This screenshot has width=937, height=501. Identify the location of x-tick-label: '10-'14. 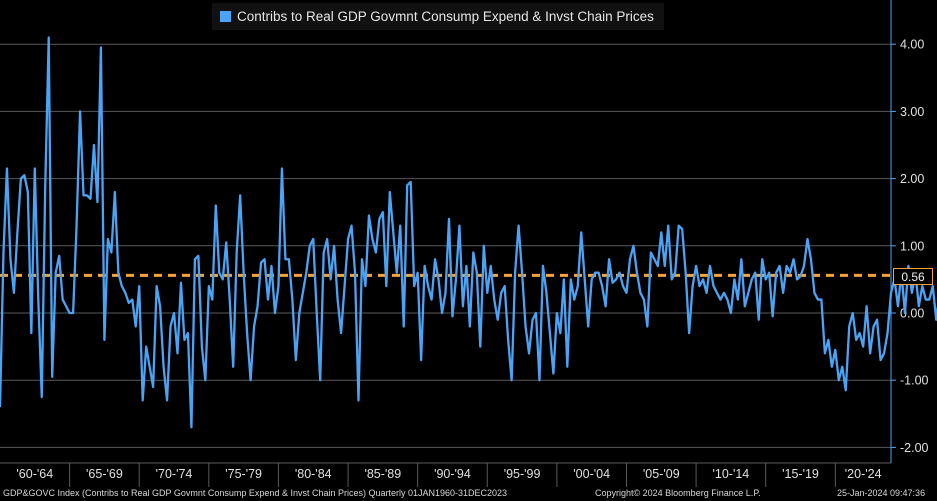
(731, 474).